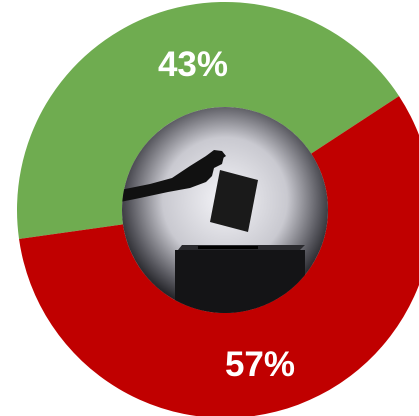 This screenshot has height=416, width=419. I want to click on slice-label-43: 43%, so click(193, 64).